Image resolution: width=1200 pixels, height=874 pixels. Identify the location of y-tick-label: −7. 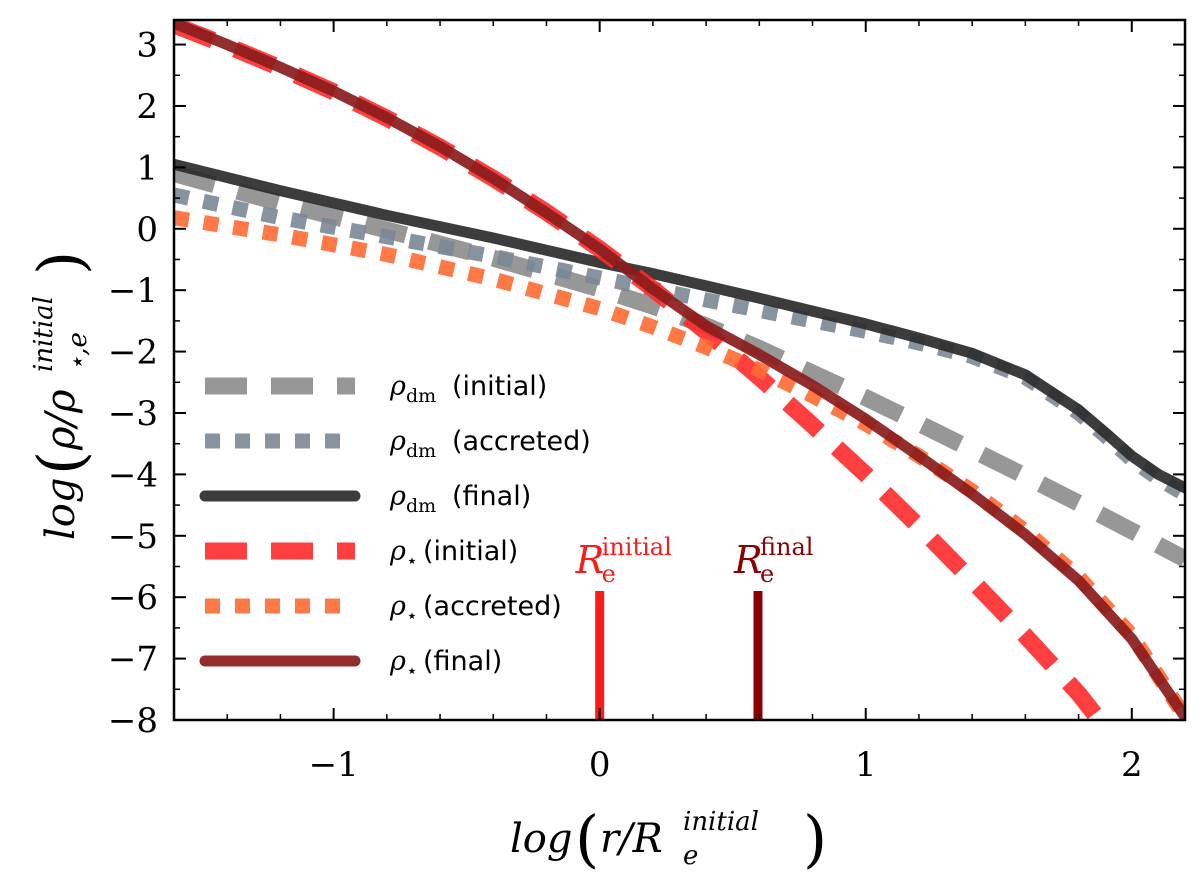
(133, 660).